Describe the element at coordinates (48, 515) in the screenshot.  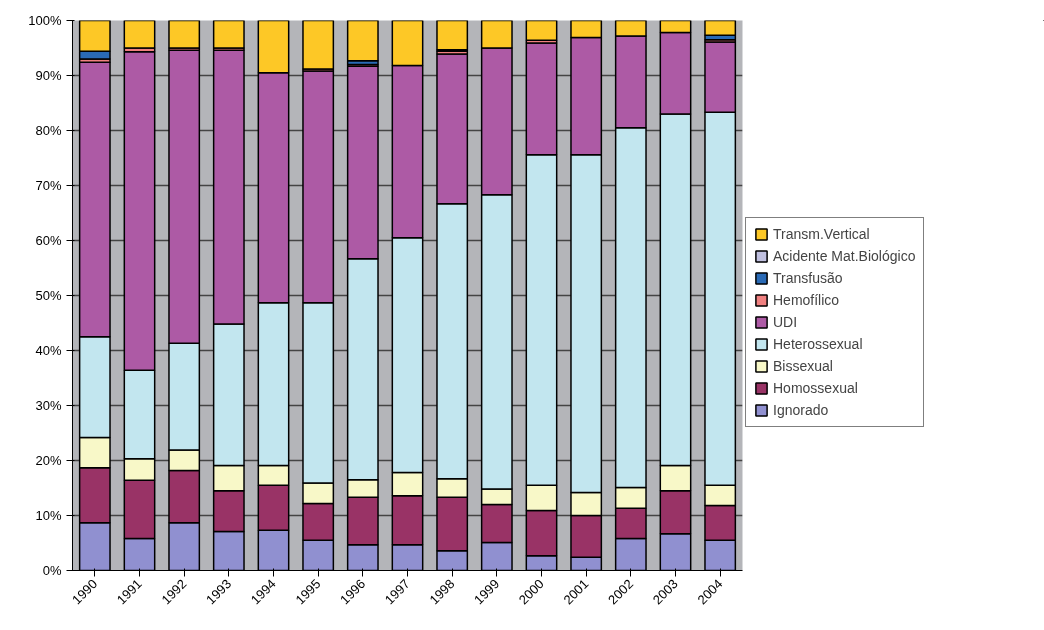
I see `y-tick-label: 10%` at that location.